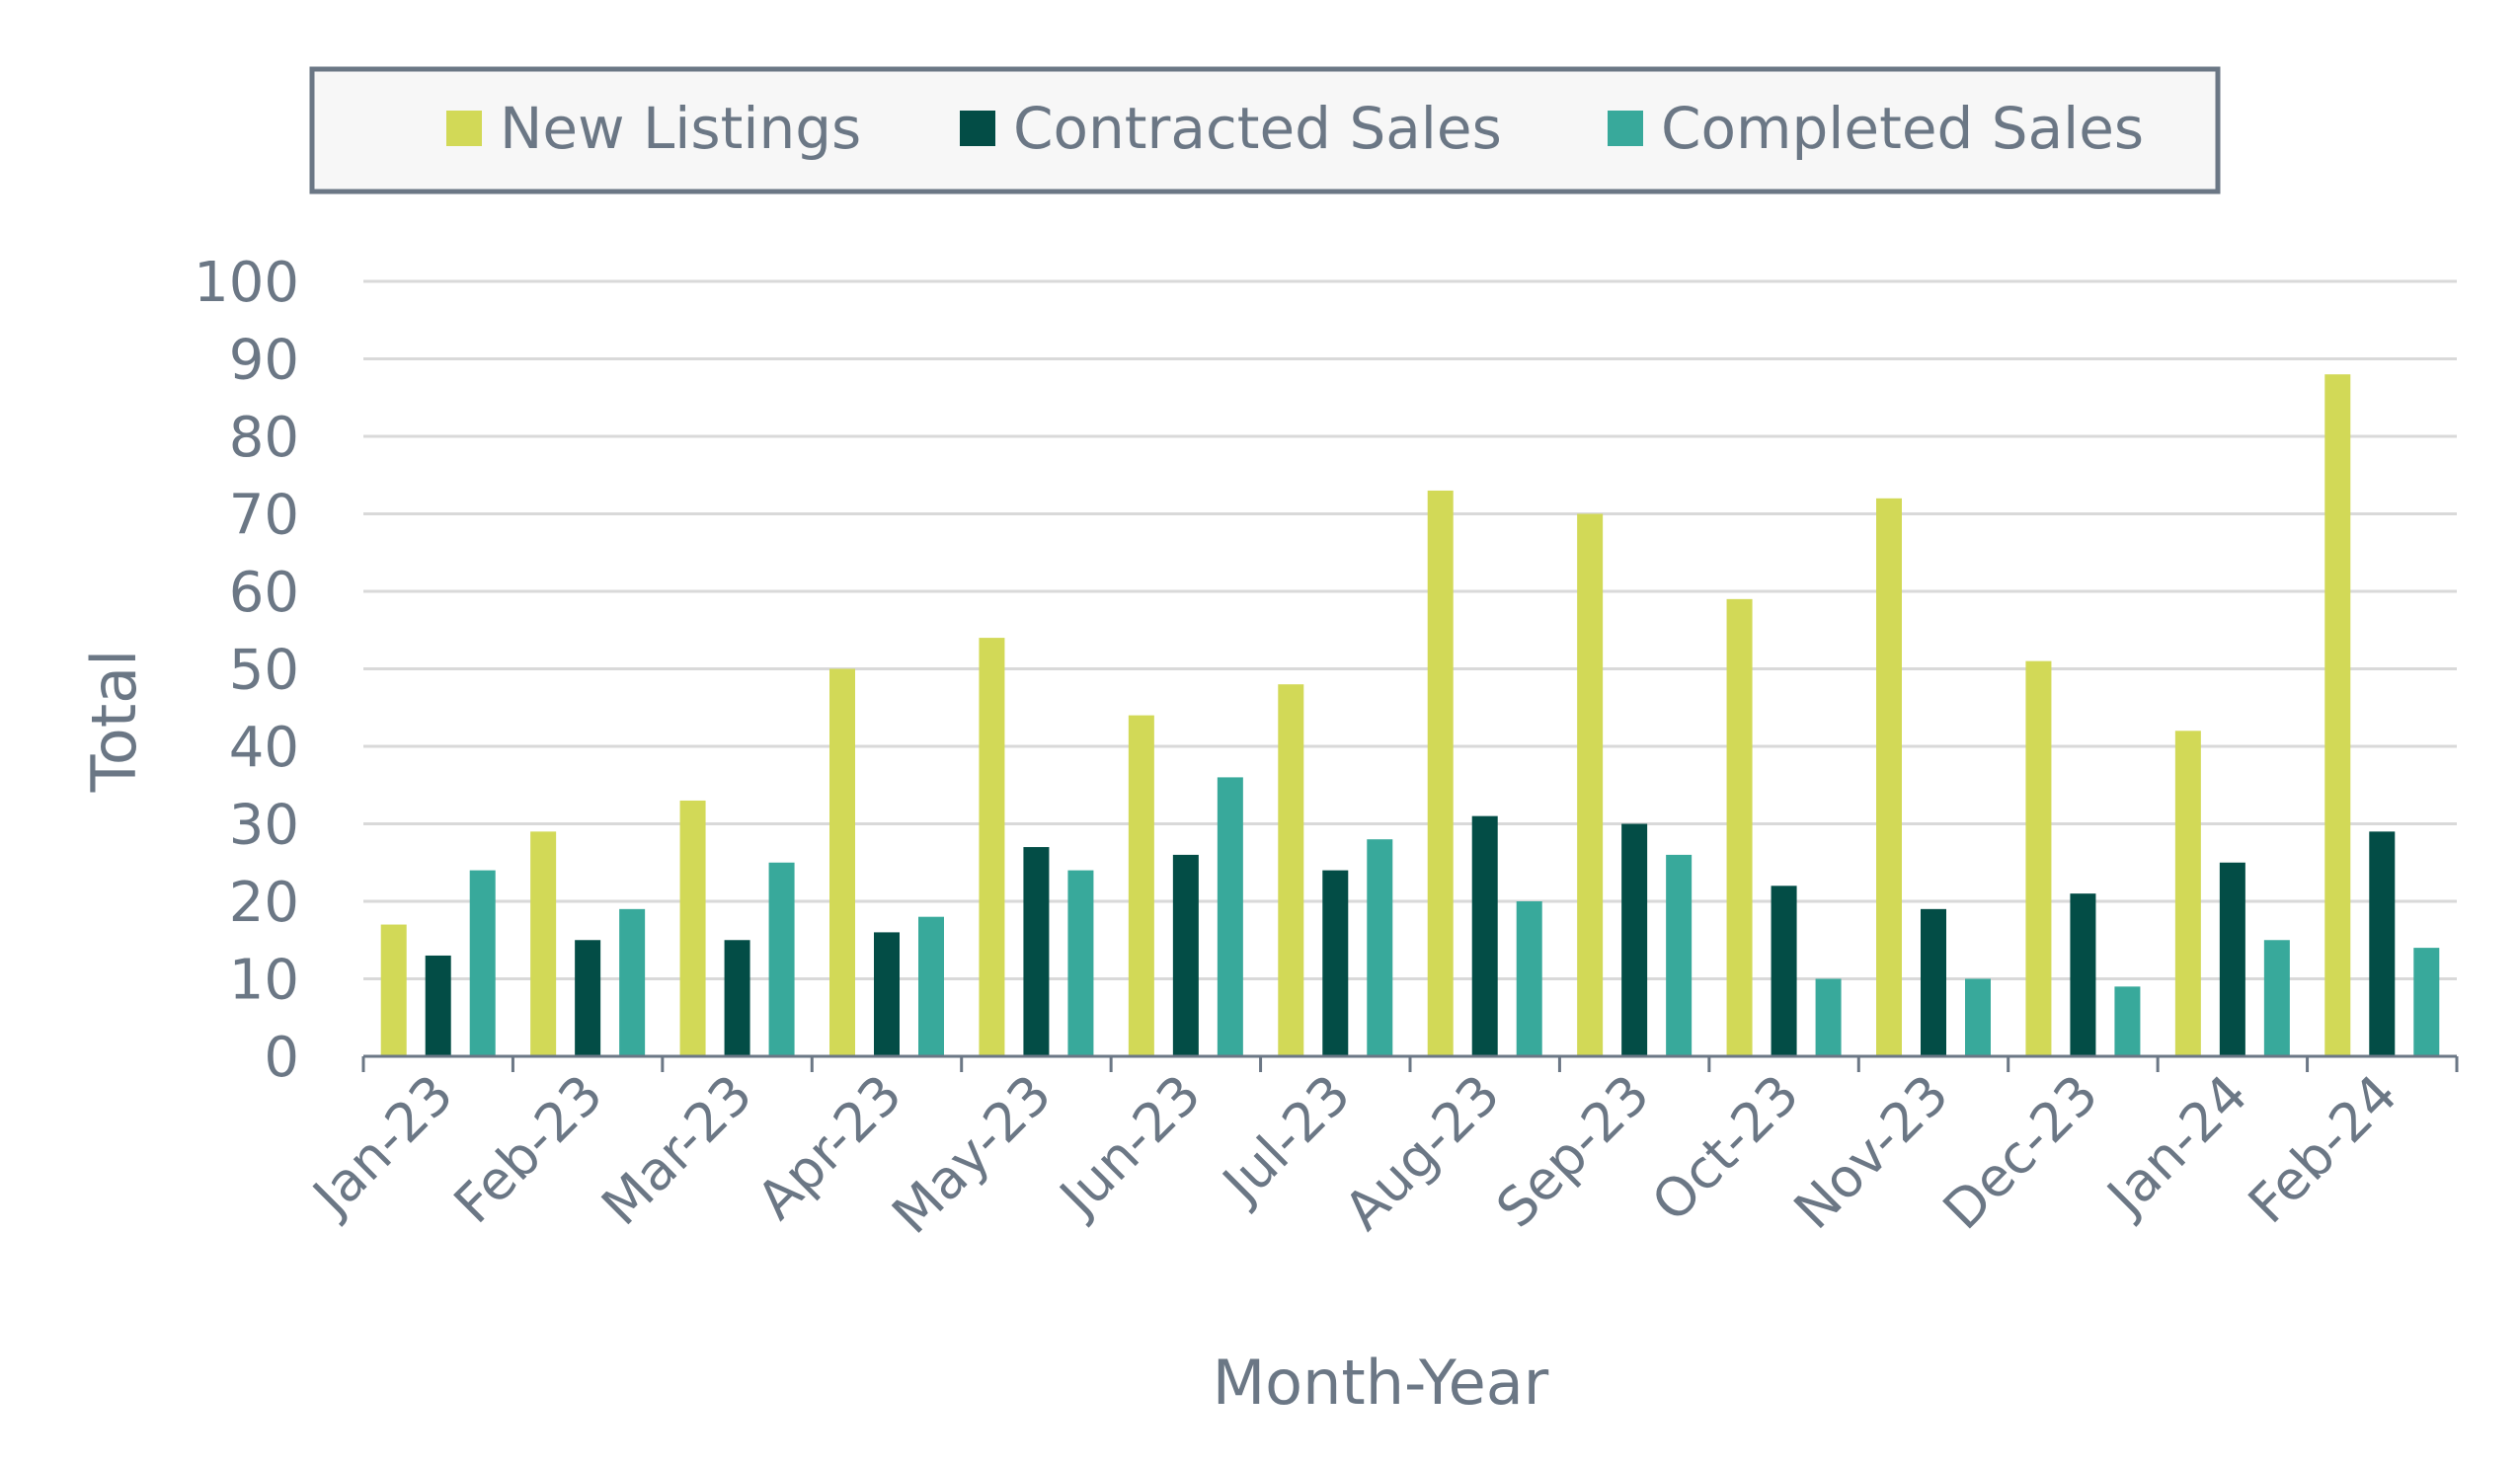  What do you see at coordinates (1381, 1383) in the screenshot?
I see `x-axis-title: Month-Year` at bounding box center [1381, 1383].